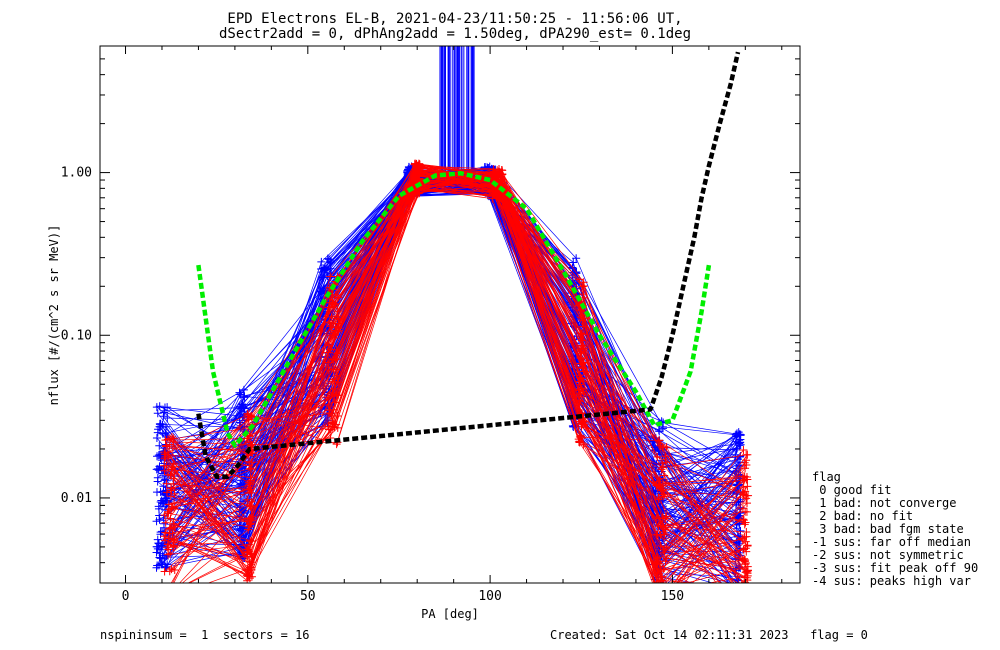 The image size is (1000, 650). Describe the element at coordinates (862, 516) in the screenshot. I see `legend-line: 2 bad: no fit` at that location.